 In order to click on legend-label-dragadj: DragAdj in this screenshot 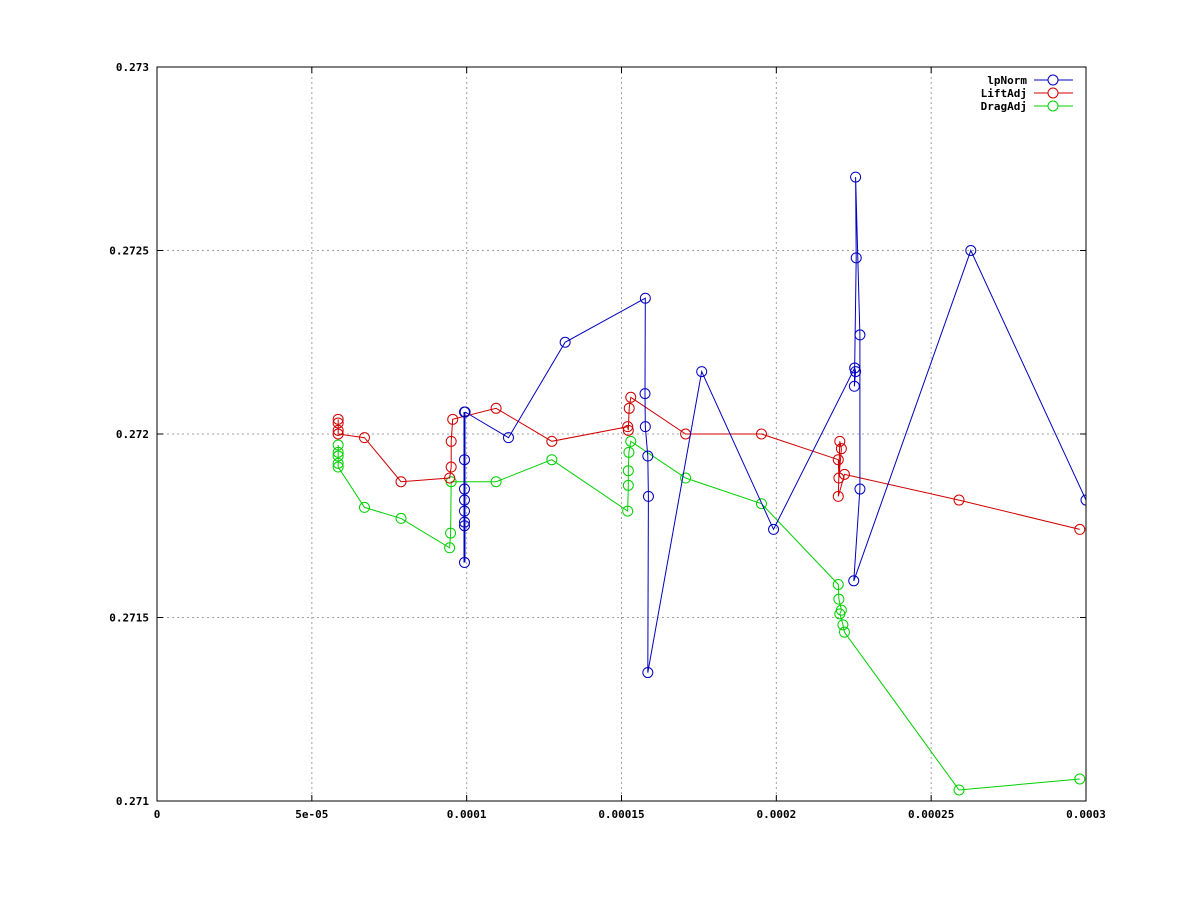, I will do `click(1004, 106)`.